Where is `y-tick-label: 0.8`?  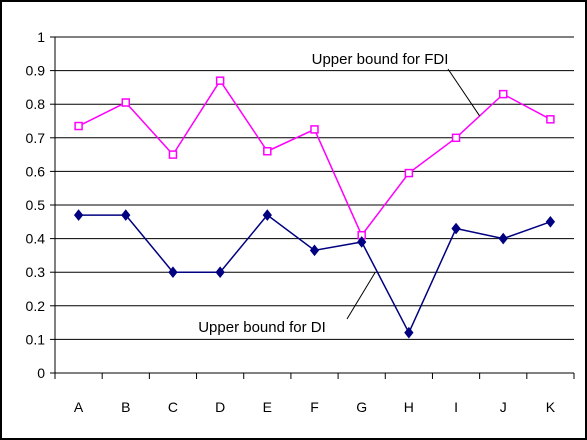
y-tick-label: 0.8 is located at coordinates (36, 104).